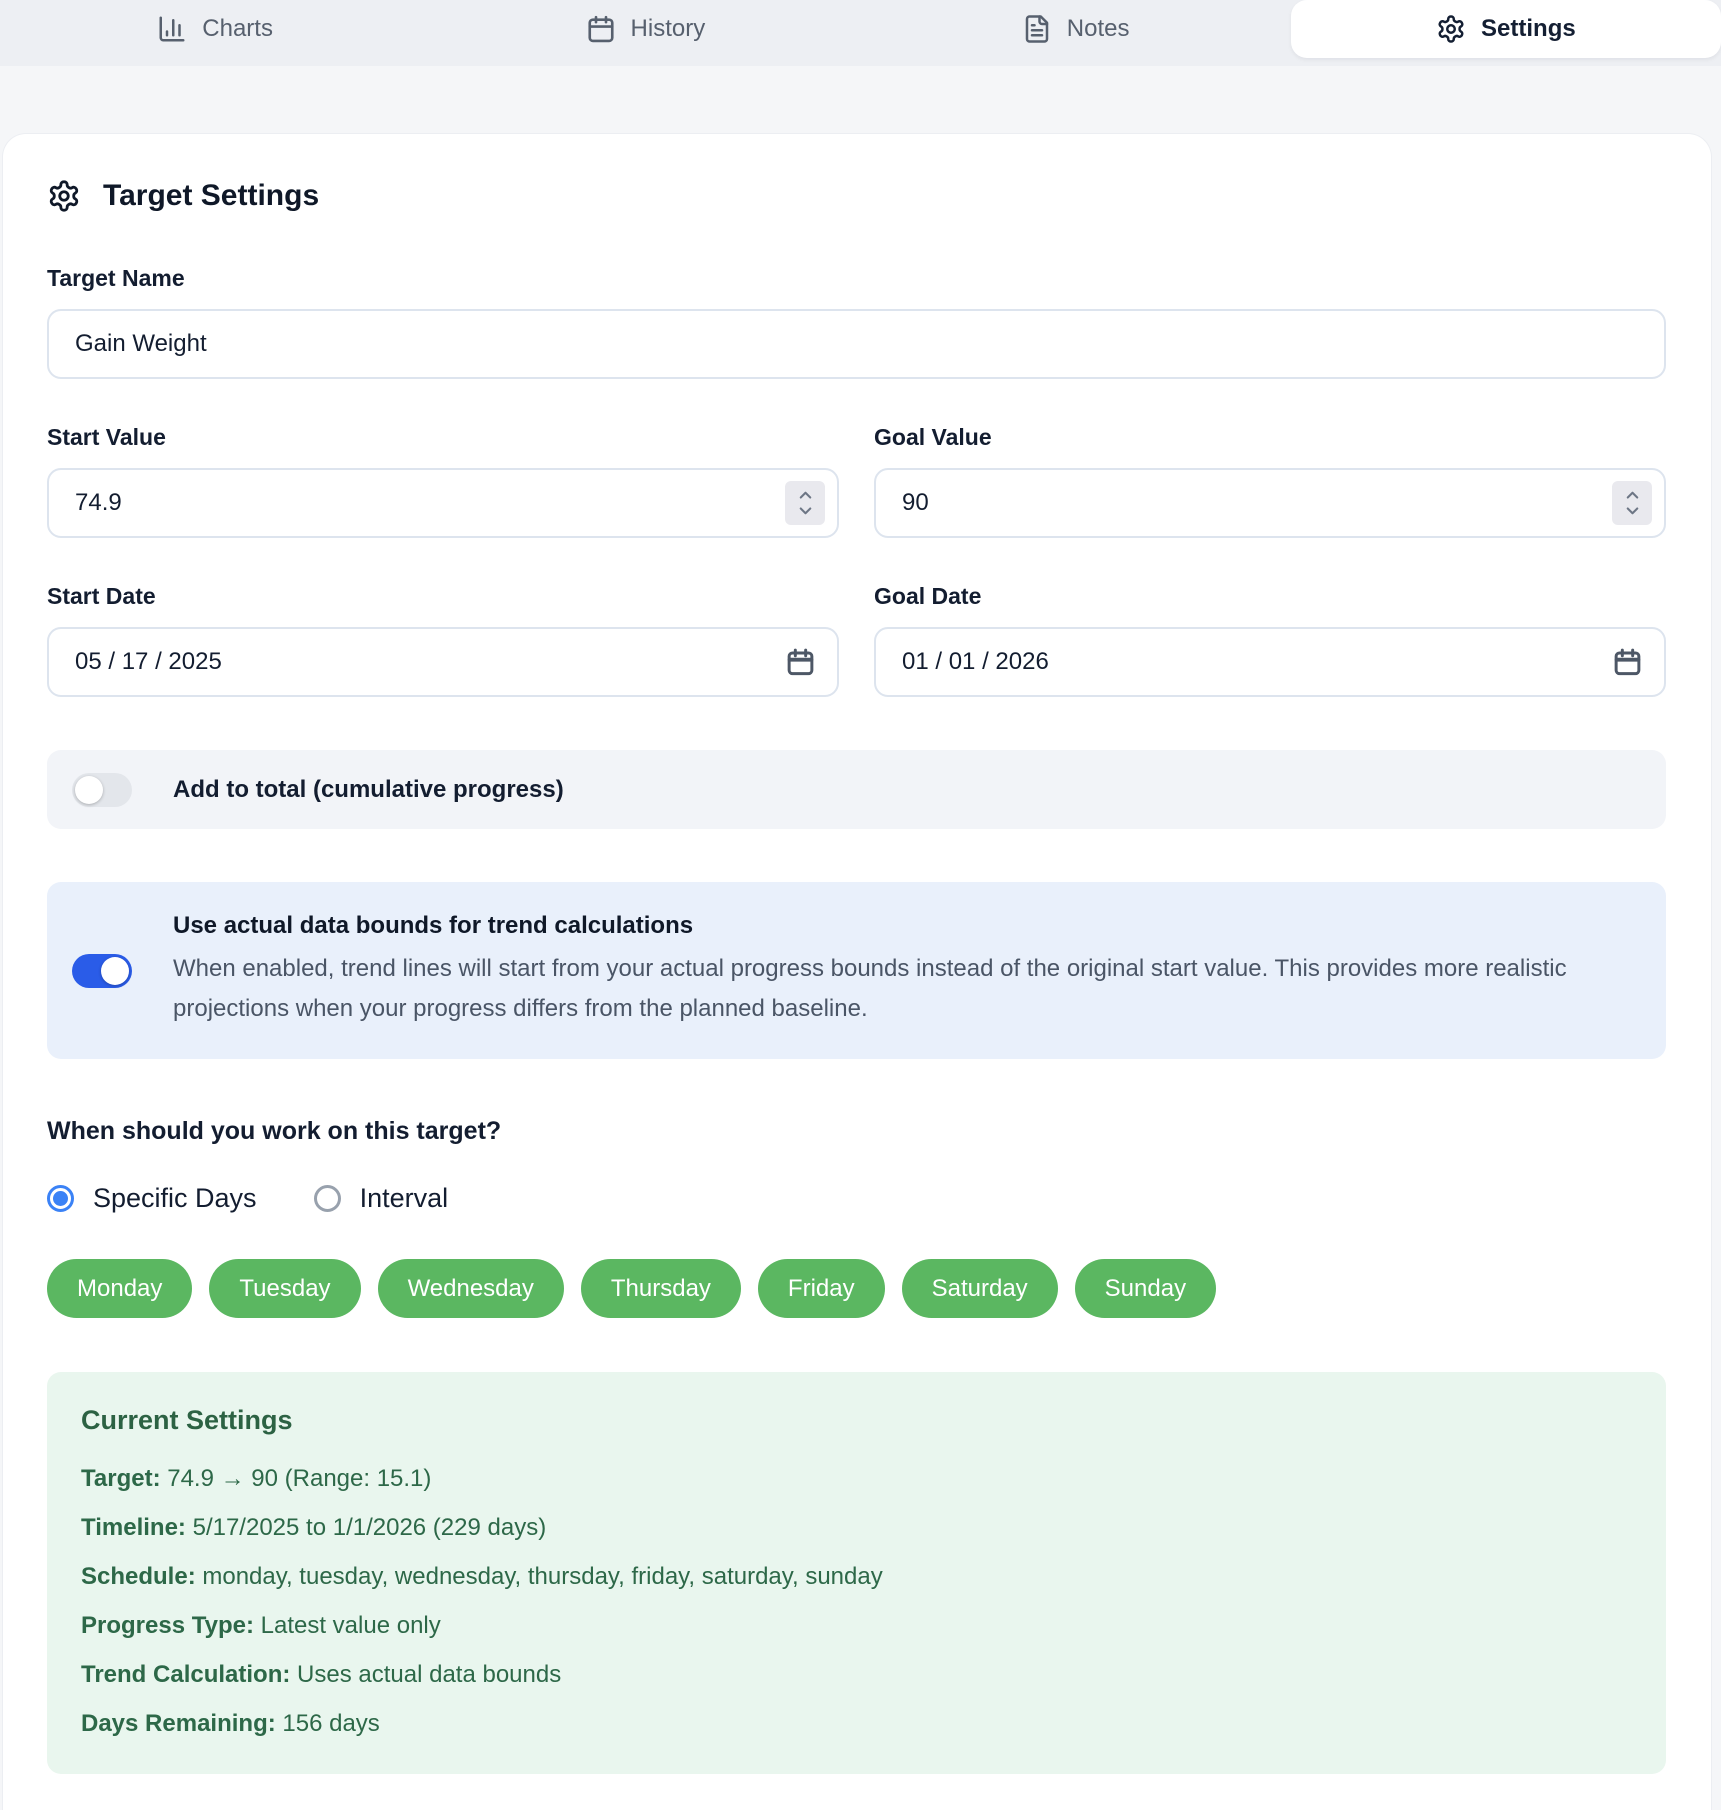 The image size is (1721, 1810). Describe the element at coordinates (256, 1478) in the screenshot. I see `summary-item-target: Target: 74.9 → 90 (Range: 15.1)` at that location.